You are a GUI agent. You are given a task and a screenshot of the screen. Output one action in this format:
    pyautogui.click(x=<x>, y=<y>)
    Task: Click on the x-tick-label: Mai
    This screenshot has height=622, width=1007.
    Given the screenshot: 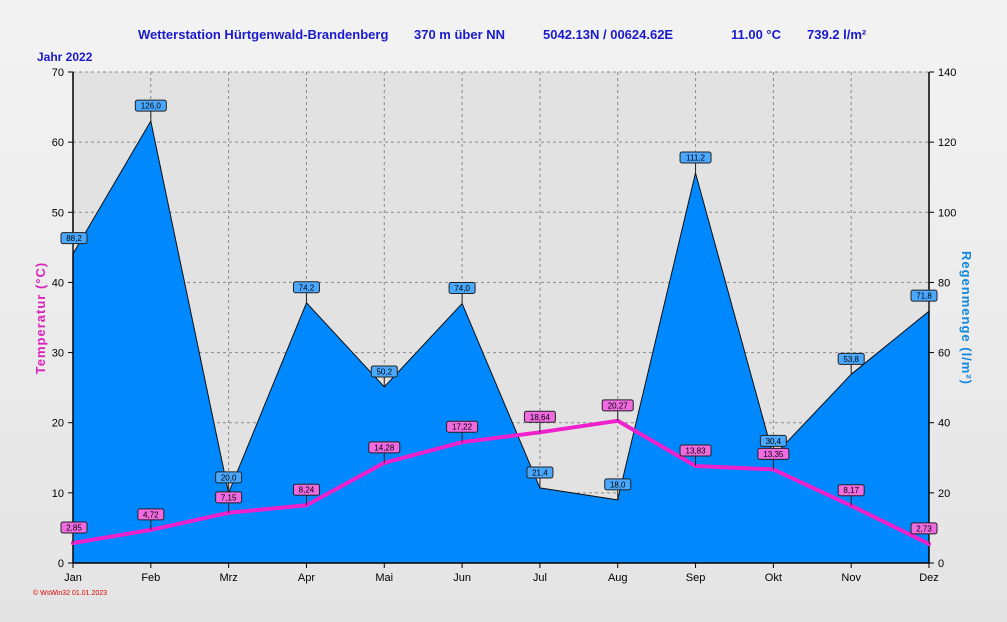 What is the action you would take?
    pyautogui.click(x=384, y=578)
    